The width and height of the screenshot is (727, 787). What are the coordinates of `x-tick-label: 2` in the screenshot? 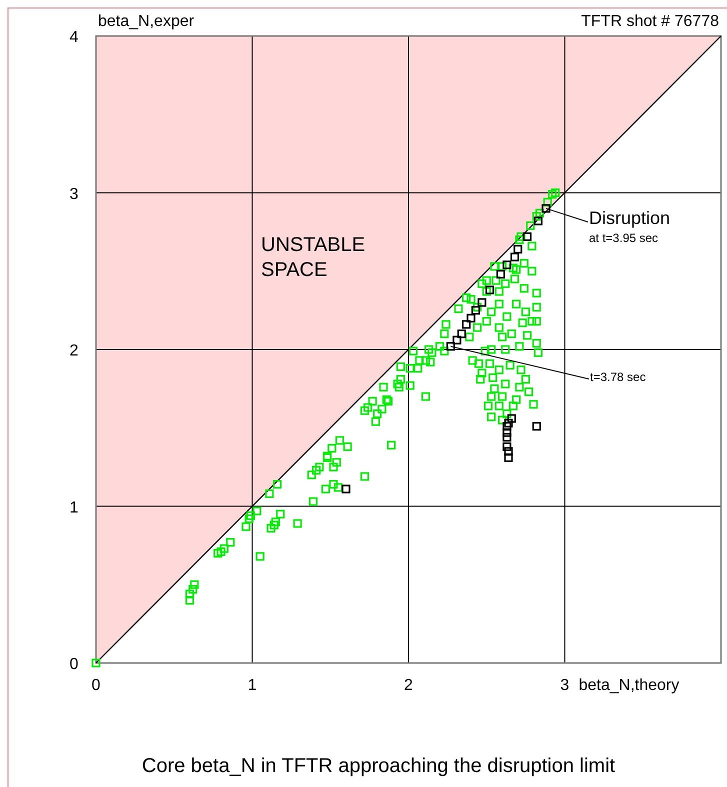 It's located at (409, 685).